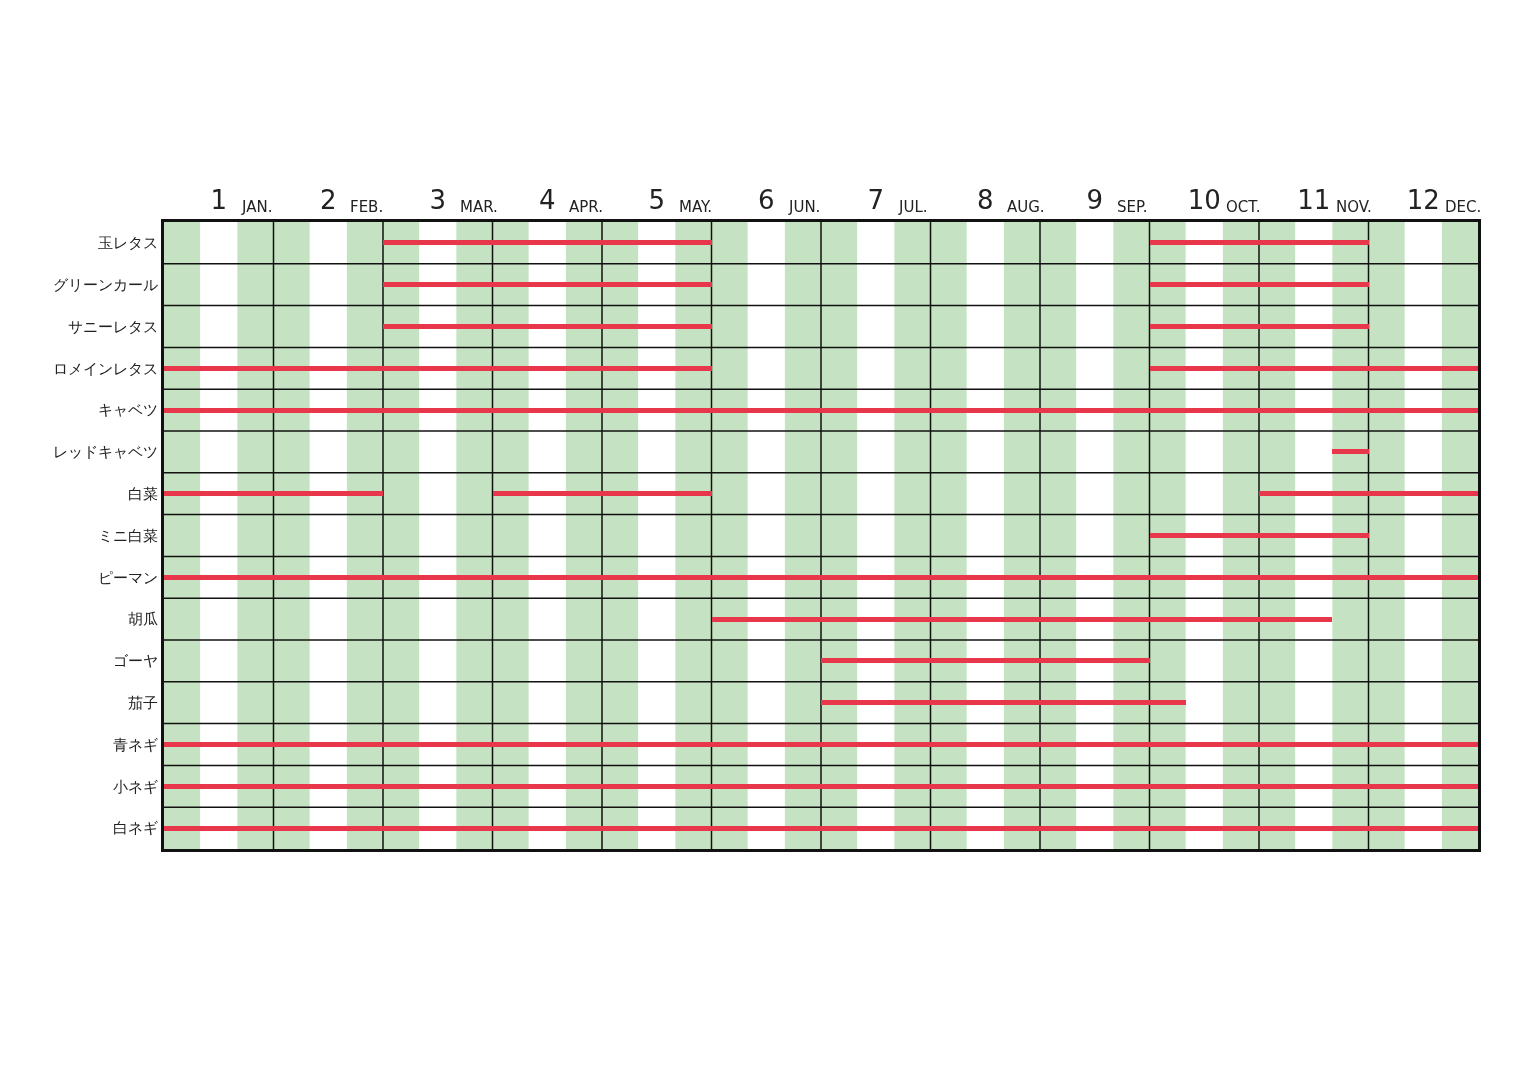  What do you see at coordinates (128, 577) in the screenshot?
I see `y-tick-label: ピーマン` at bounding box center [128, 577].